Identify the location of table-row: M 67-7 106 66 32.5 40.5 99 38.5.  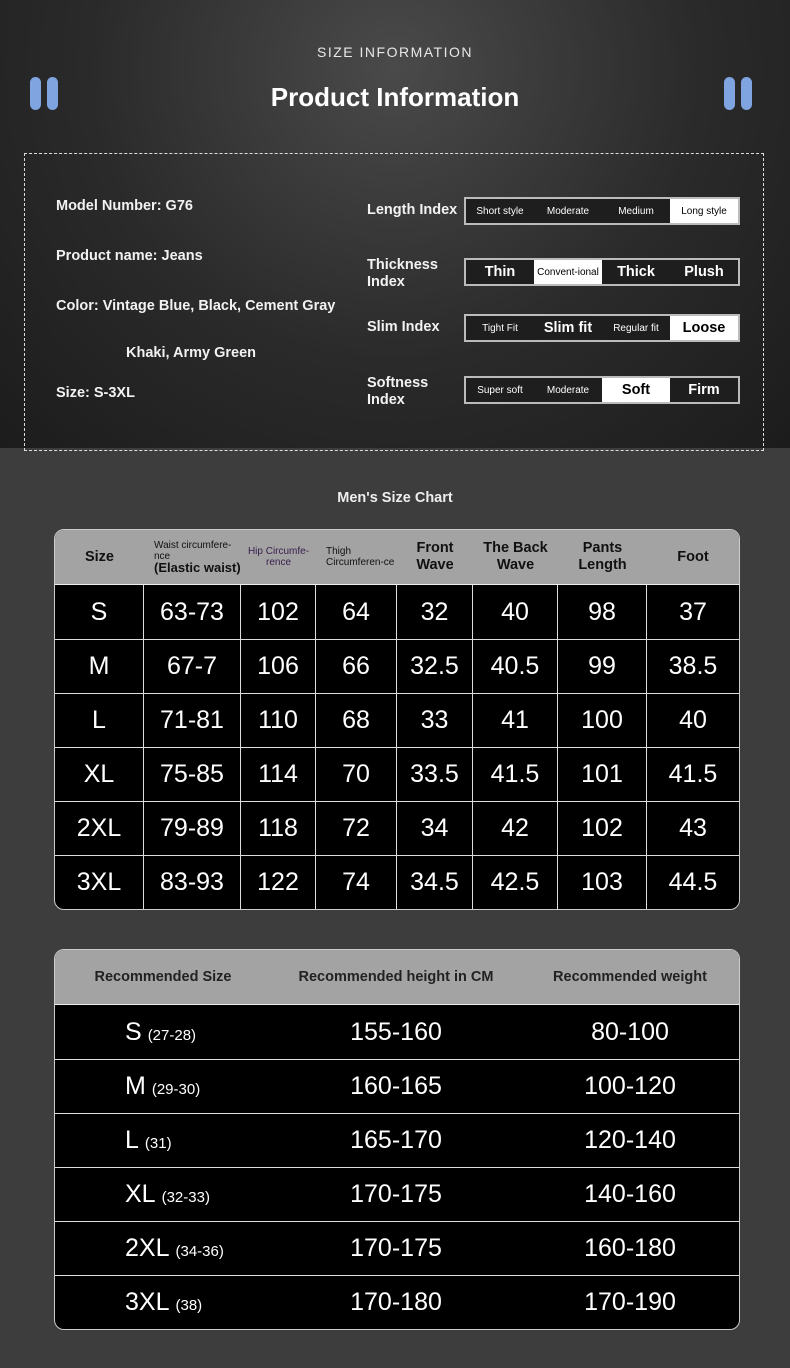
(397, 666).